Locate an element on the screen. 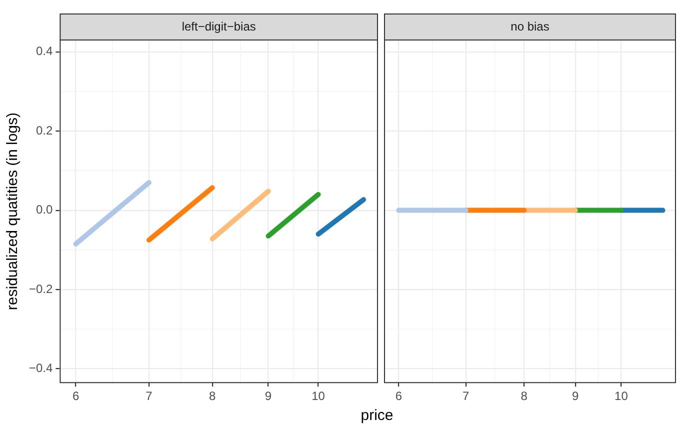  y-tick-label: 0.4 is located at coordinates (45, 51).